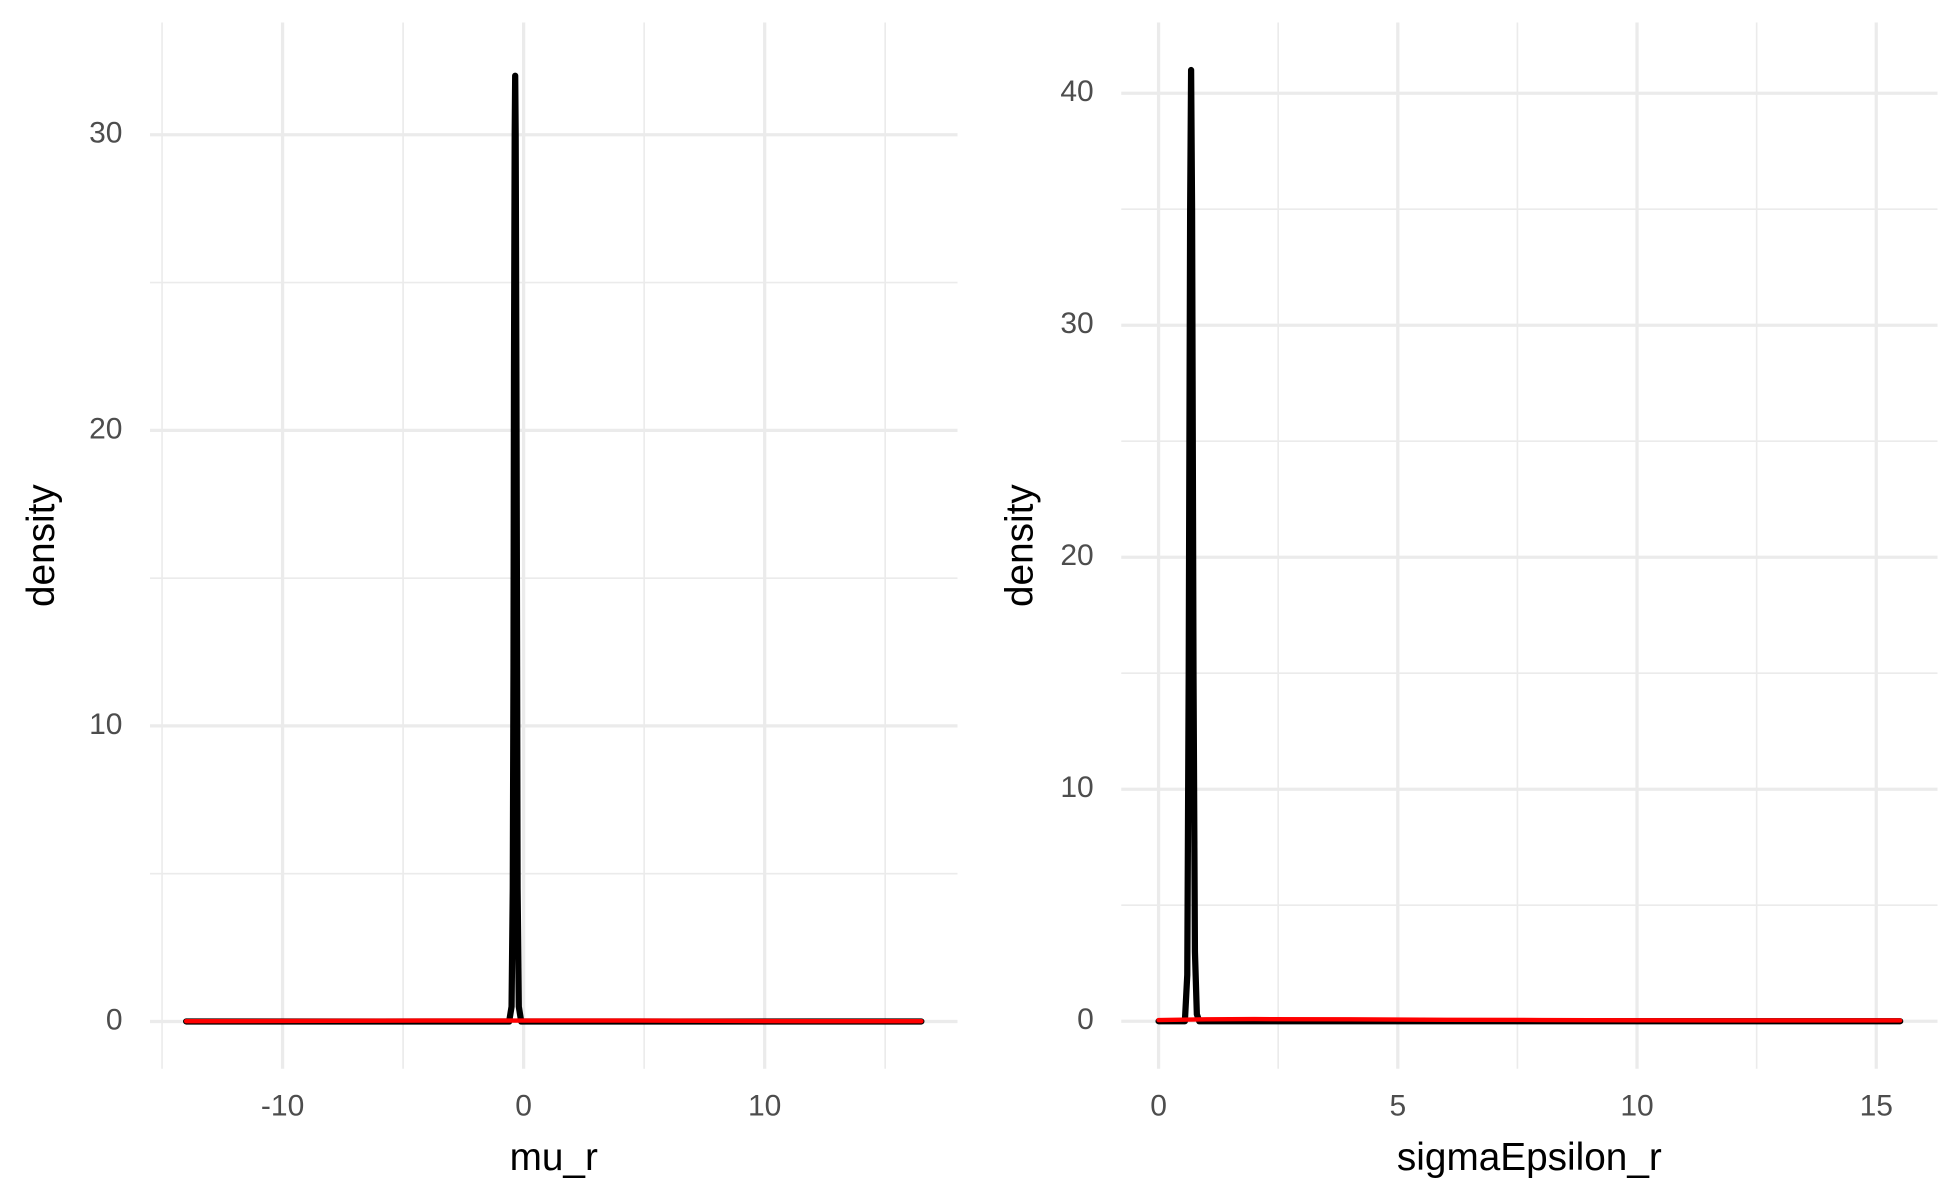  I want to click on x-tick-label: 15, so click(1876, 1105).